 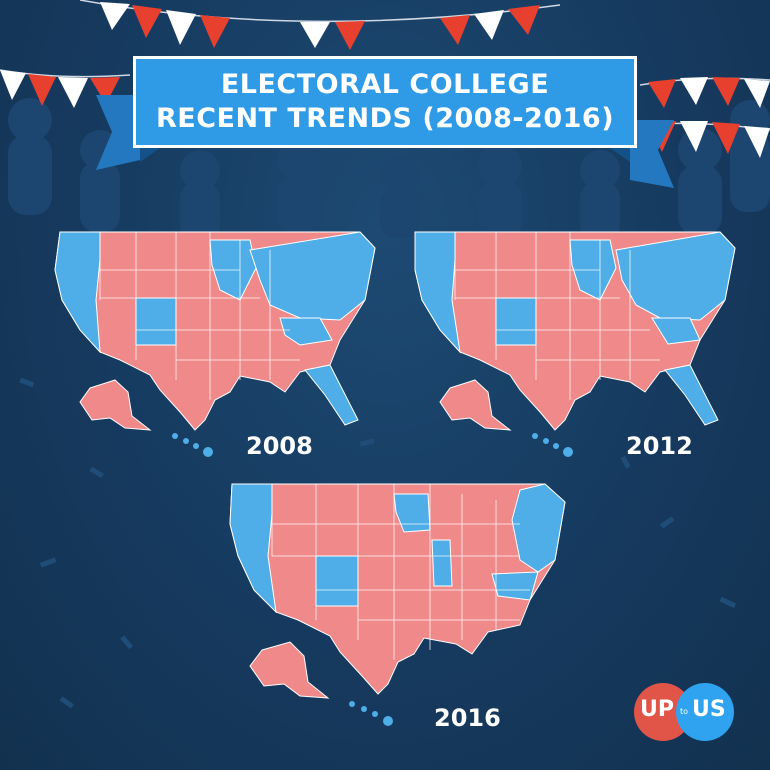 What do you see at coordinates (475, 405) in the screenshot?
I see `alaska-2012` at bounding box center [475, 405].